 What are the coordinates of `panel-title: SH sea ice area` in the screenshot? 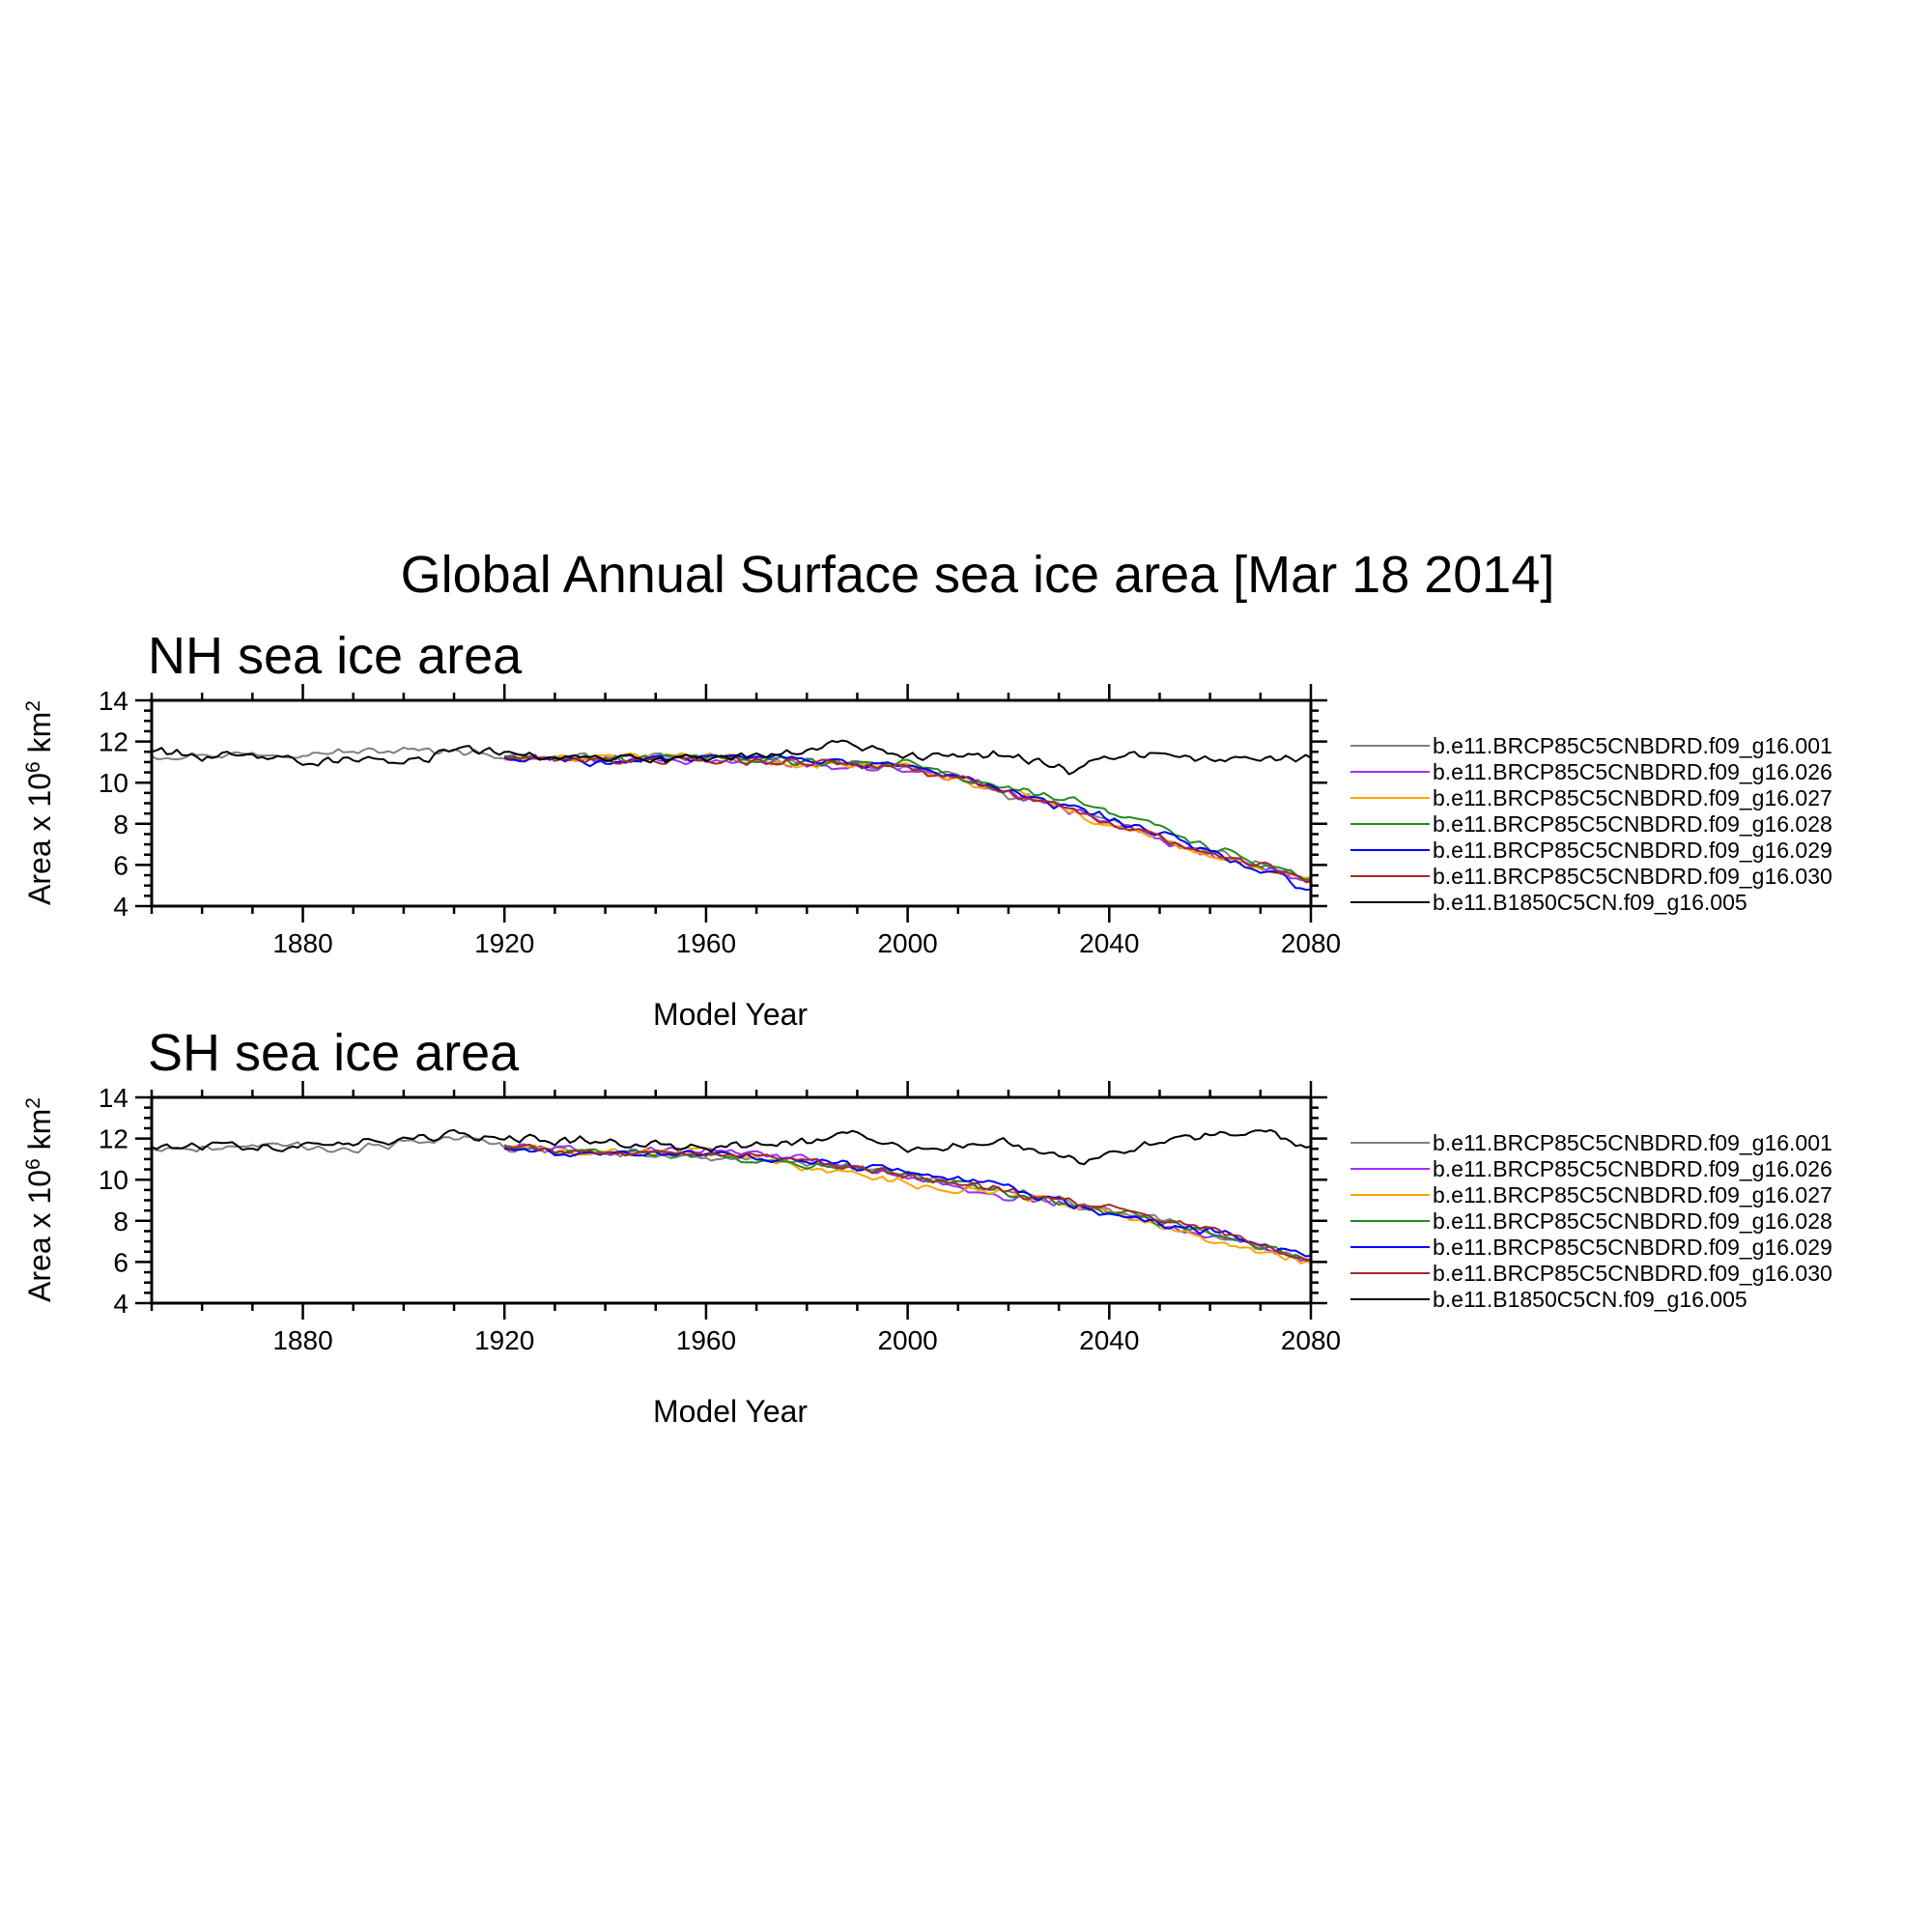 It's located at (334, 1053).